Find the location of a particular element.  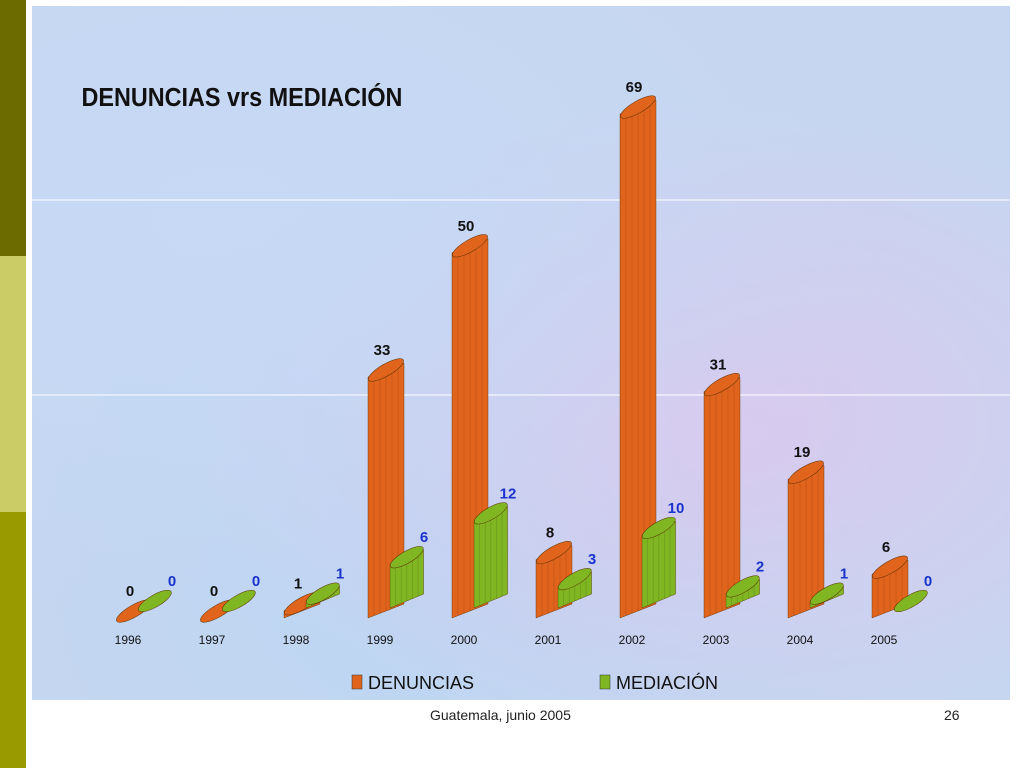

decor-strip-top is located at coordinates (13, 128).